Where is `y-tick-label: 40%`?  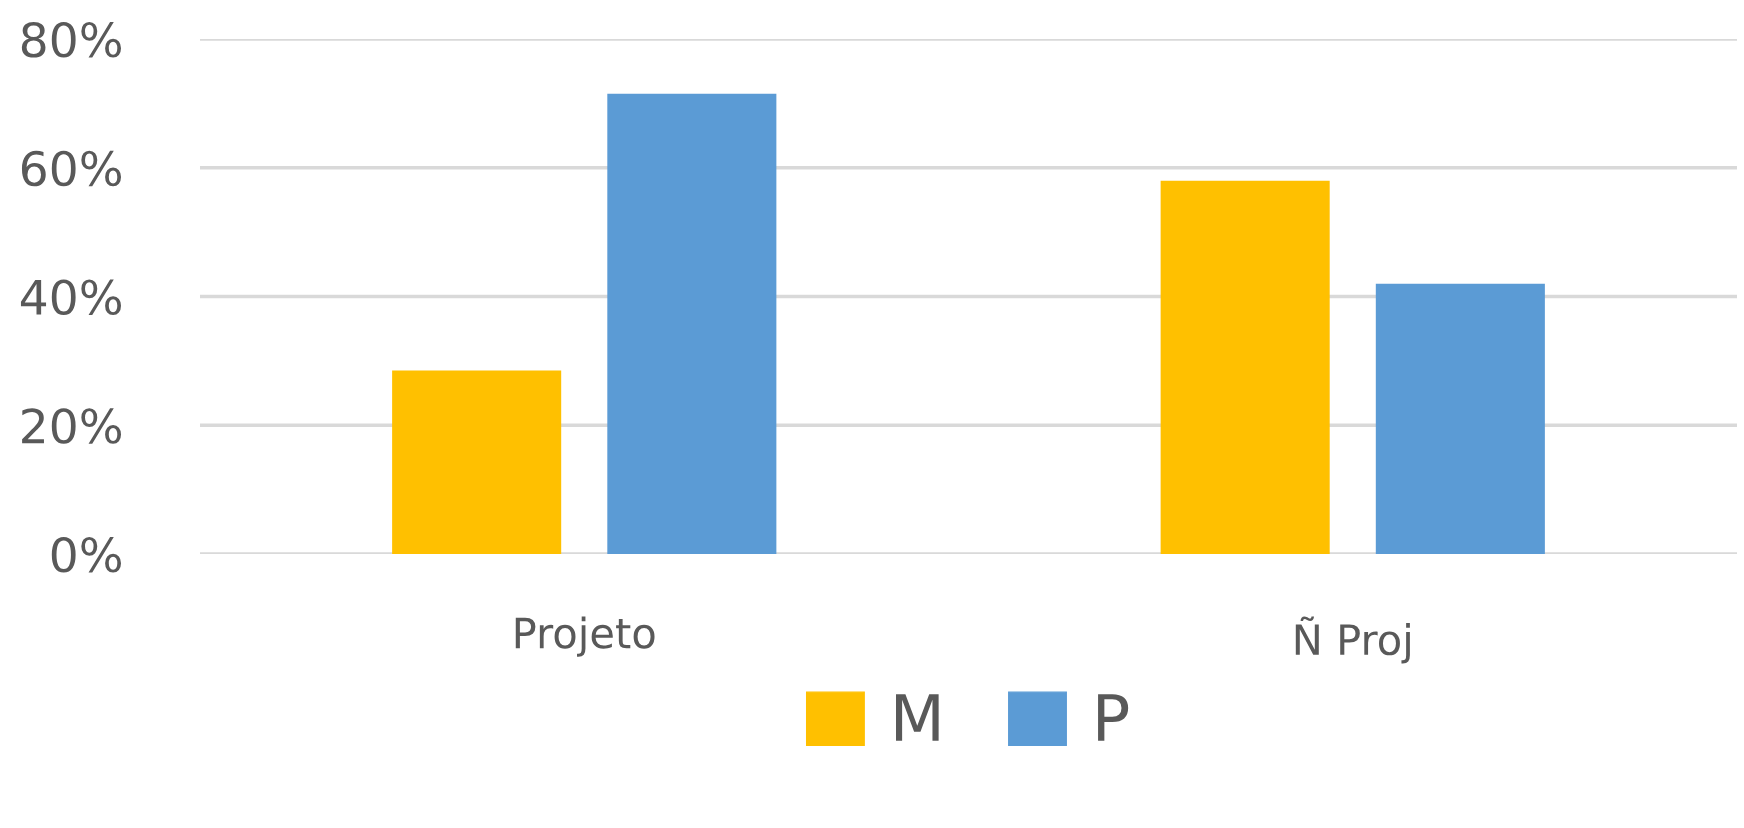 y-tick-label: 40% is located at coordinates (70, 297).